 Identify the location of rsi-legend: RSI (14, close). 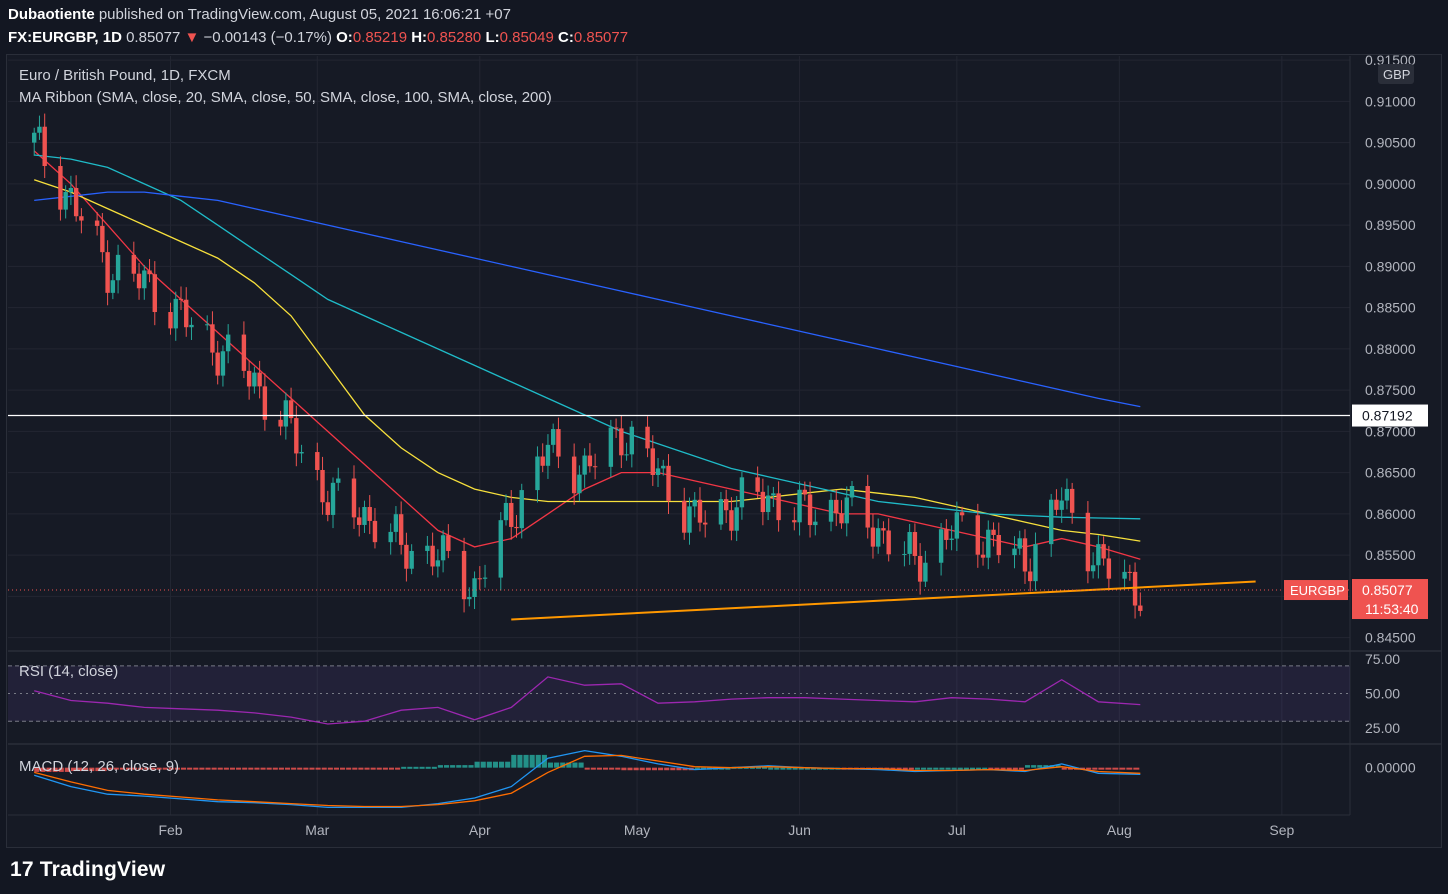
(69, 671).